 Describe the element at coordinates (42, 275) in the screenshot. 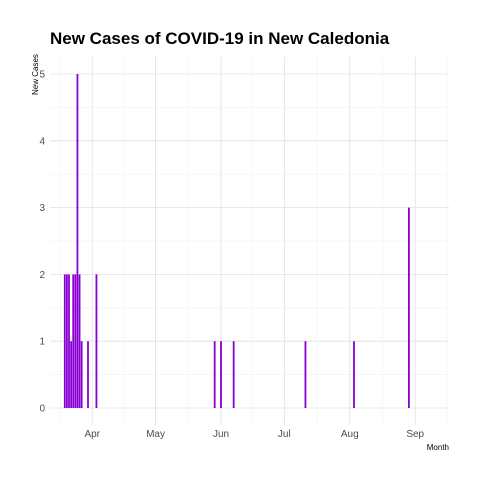

I see `y-tick-label: 2` at that location.